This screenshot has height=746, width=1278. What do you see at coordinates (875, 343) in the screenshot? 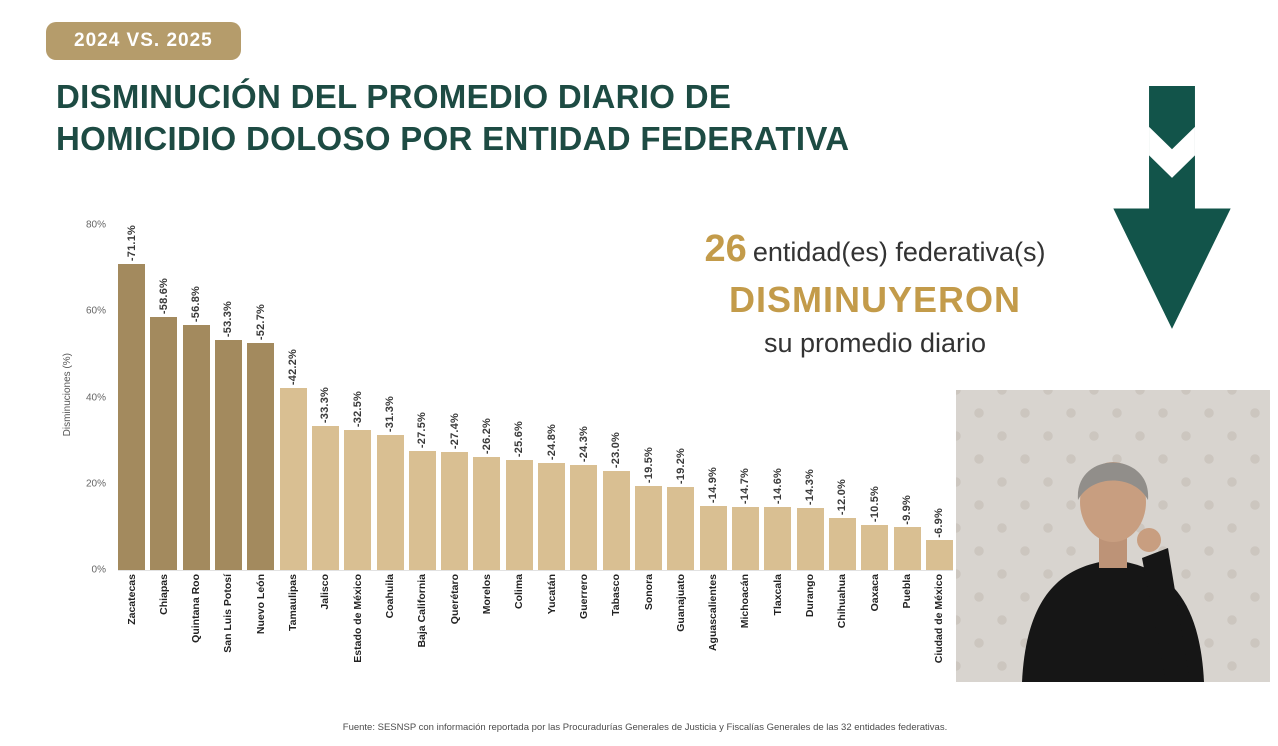
I see `highlight-subtitle: su promedio diario` at bounding box center [875, 343].